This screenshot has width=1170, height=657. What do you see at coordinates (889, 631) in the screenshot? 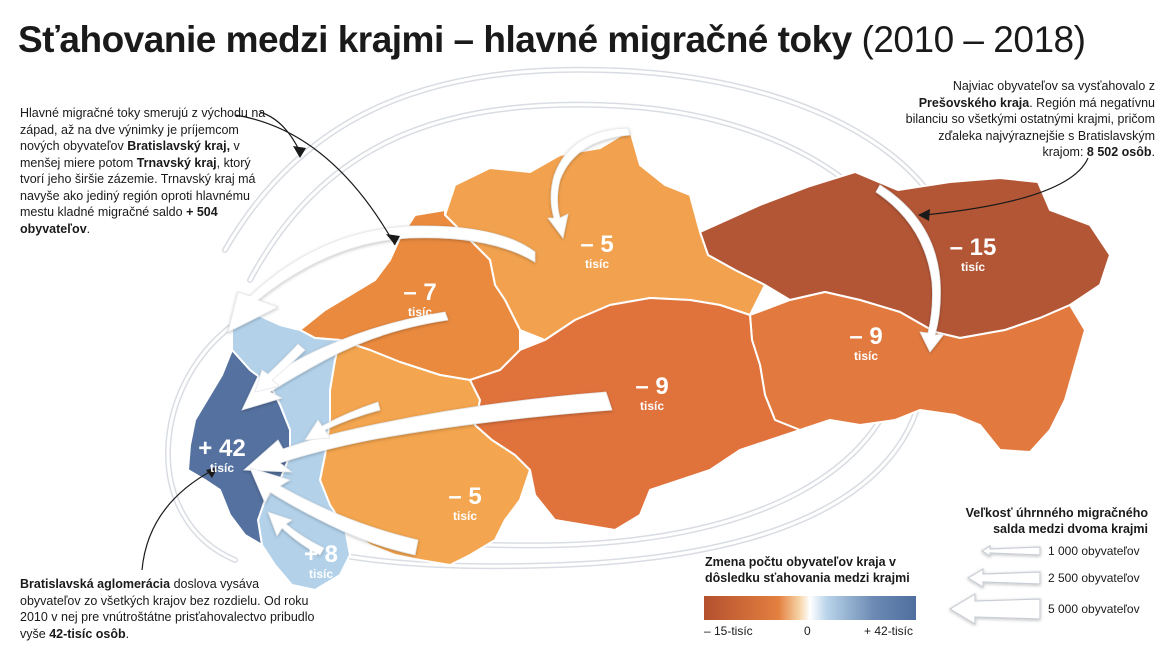
I see `gradient-max-label: + 42-tisíc` at bounding box center [889, 631].